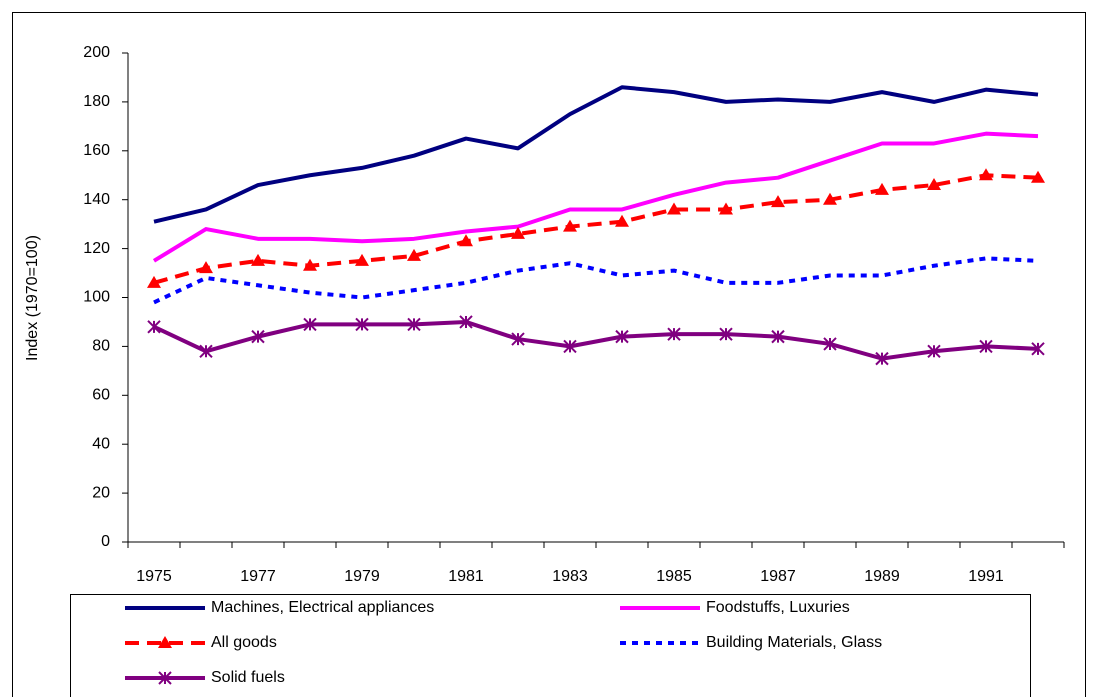 The width and height of the screenshot is (1098, 697). Describe the element at coordinates (794, 642) in the screenshot. I see `legend-label: Building Materials, Glass` at that location.